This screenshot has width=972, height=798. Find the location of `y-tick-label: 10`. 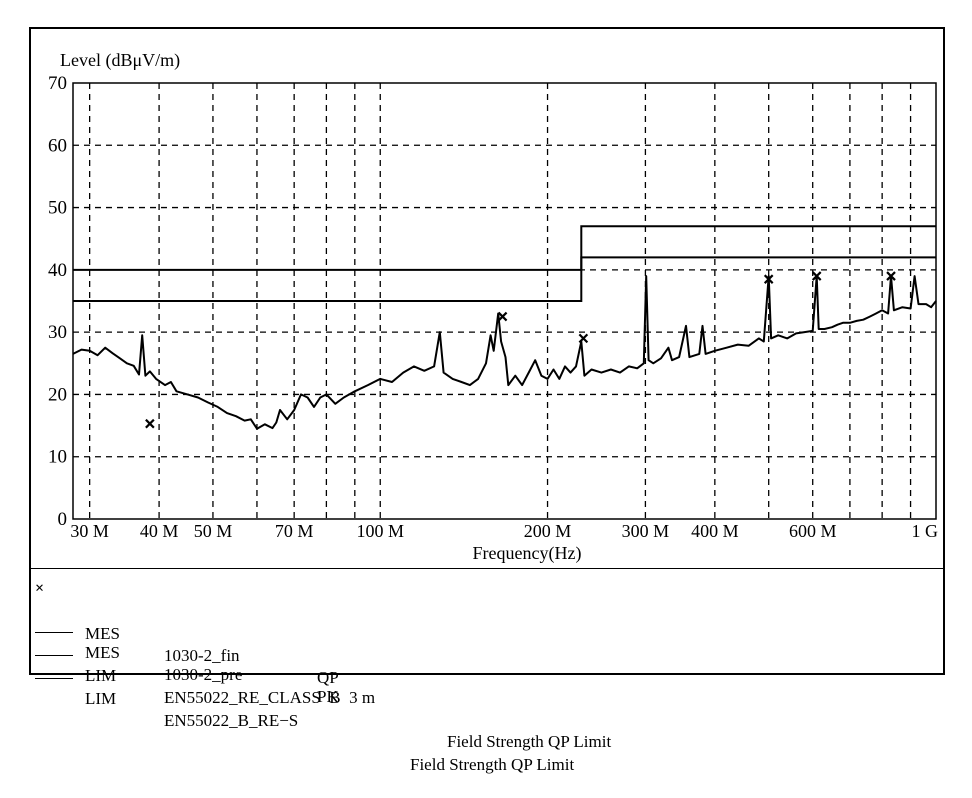

y-tick-label: 10 is located at coordinates (57, 457).